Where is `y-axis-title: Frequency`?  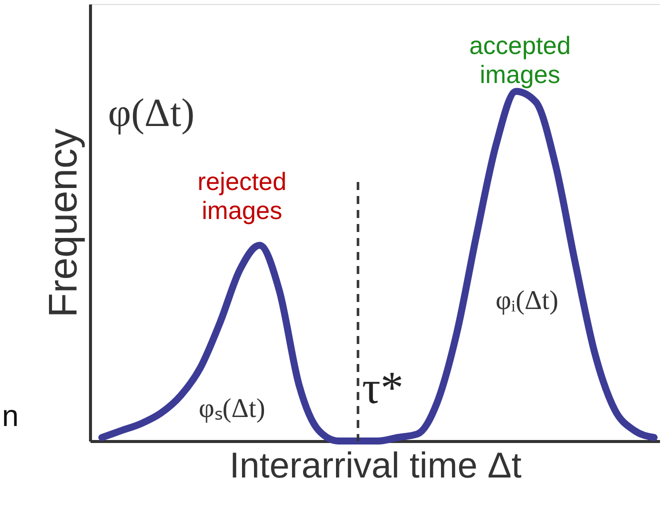
y-axis-title: Frequency is located at coordinates (64, 223).